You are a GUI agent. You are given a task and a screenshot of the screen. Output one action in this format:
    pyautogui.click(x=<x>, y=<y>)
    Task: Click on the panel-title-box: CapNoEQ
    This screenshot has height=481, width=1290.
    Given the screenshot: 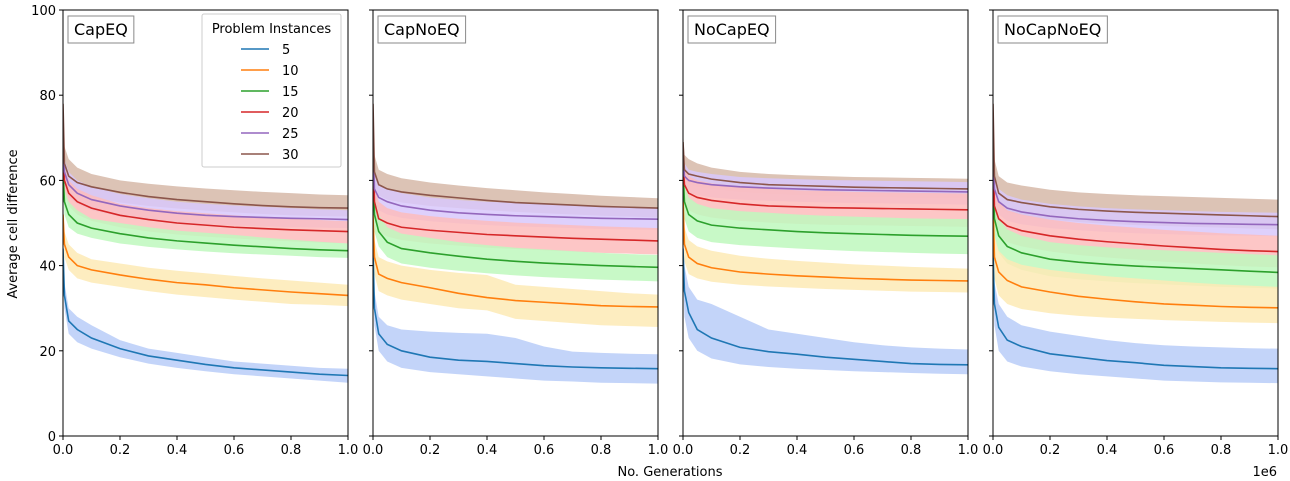 What is the action you would take?
    pyautogui.click(x=422, y=29)
    